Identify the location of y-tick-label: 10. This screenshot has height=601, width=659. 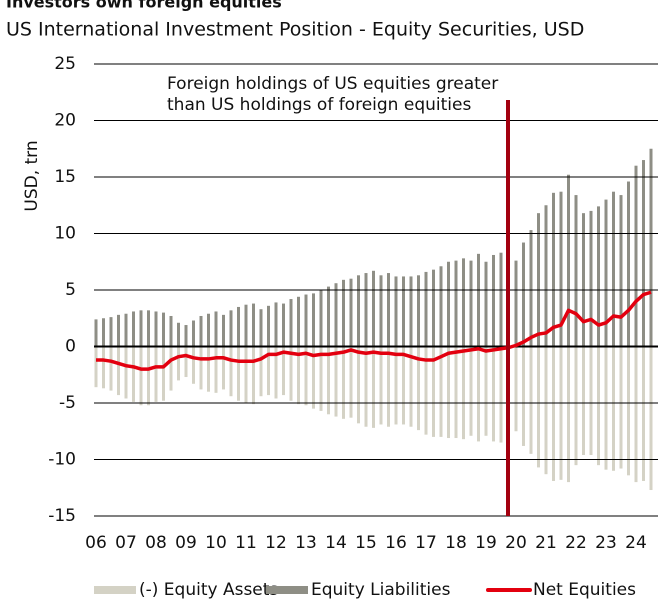
(65, 234).